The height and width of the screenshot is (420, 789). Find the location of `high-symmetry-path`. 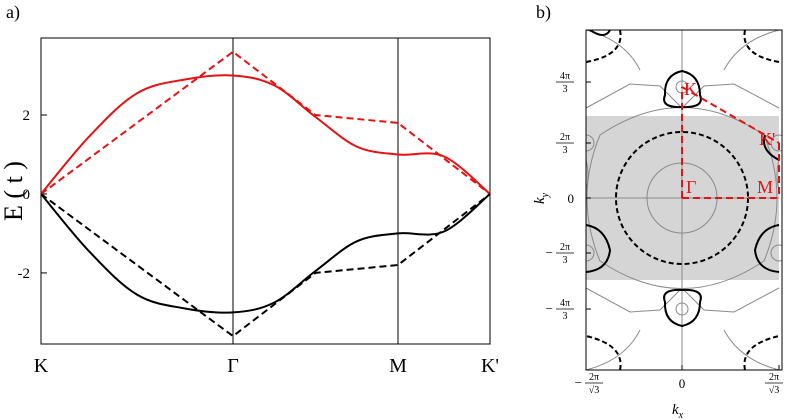

high-symmetry-path is located at coordinates (730, 142).